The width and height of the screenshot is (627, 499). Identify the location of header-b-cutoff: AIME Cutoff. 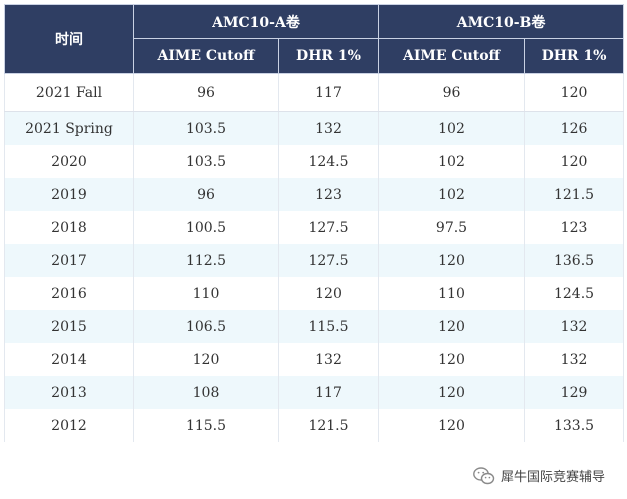
(452, 56).